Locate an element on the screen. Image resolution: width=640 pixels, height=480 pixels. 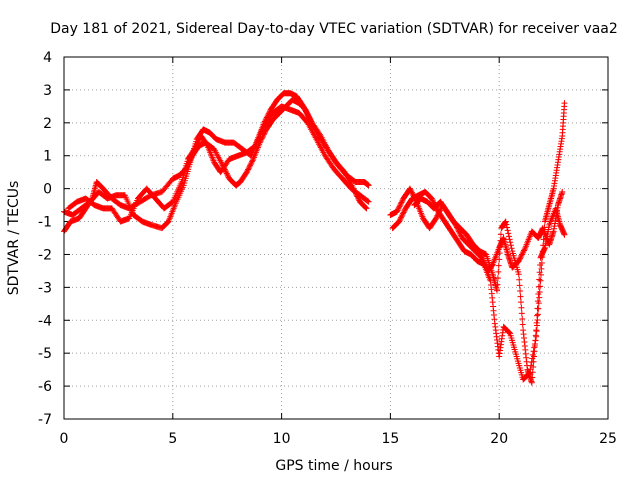
y-tick-label: -6 is located at coordinates (45, 387).